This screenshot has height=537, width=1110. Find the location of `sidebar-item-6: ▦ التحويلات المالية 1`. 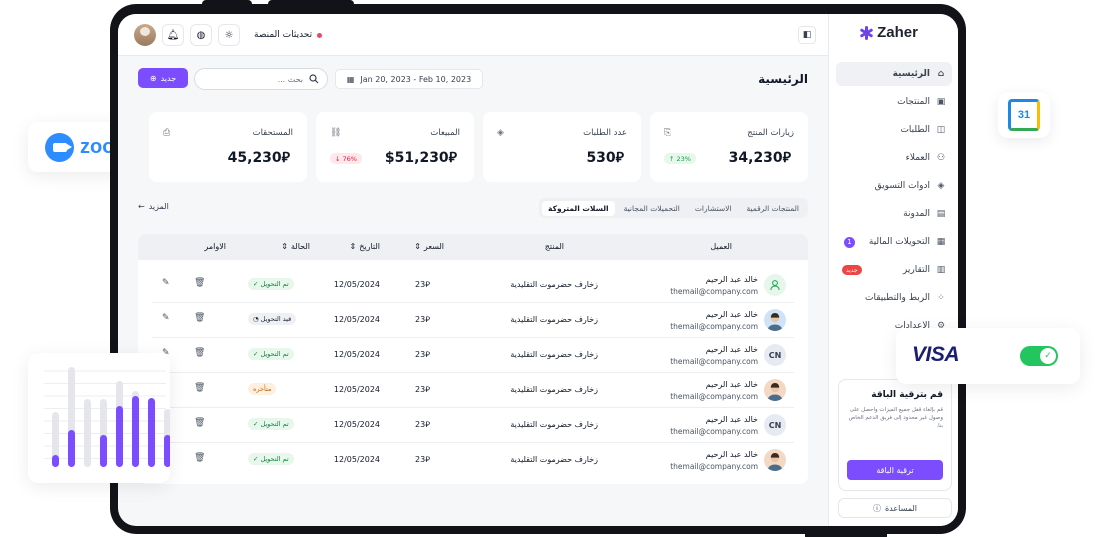

sidebar-item-6: ▦ التحويلات المالية 1 is located at coordinates (894, 242).